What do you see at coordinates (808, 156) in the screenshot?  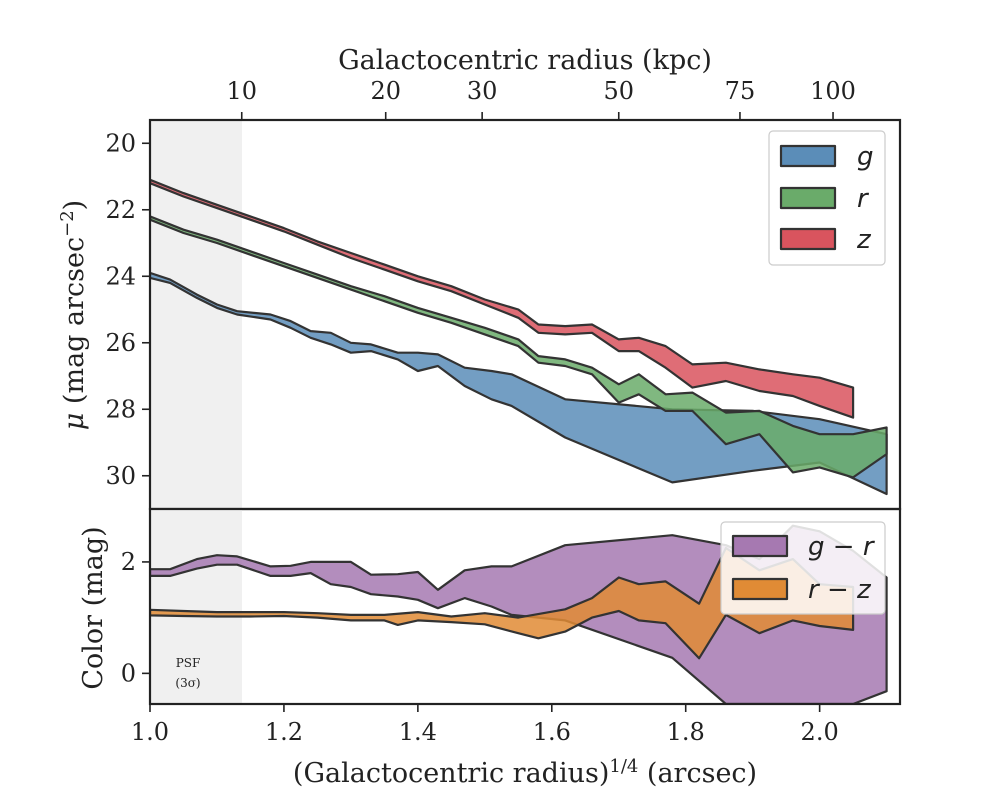 I see `legend-swatch-g` at bounding box center [808, 156].